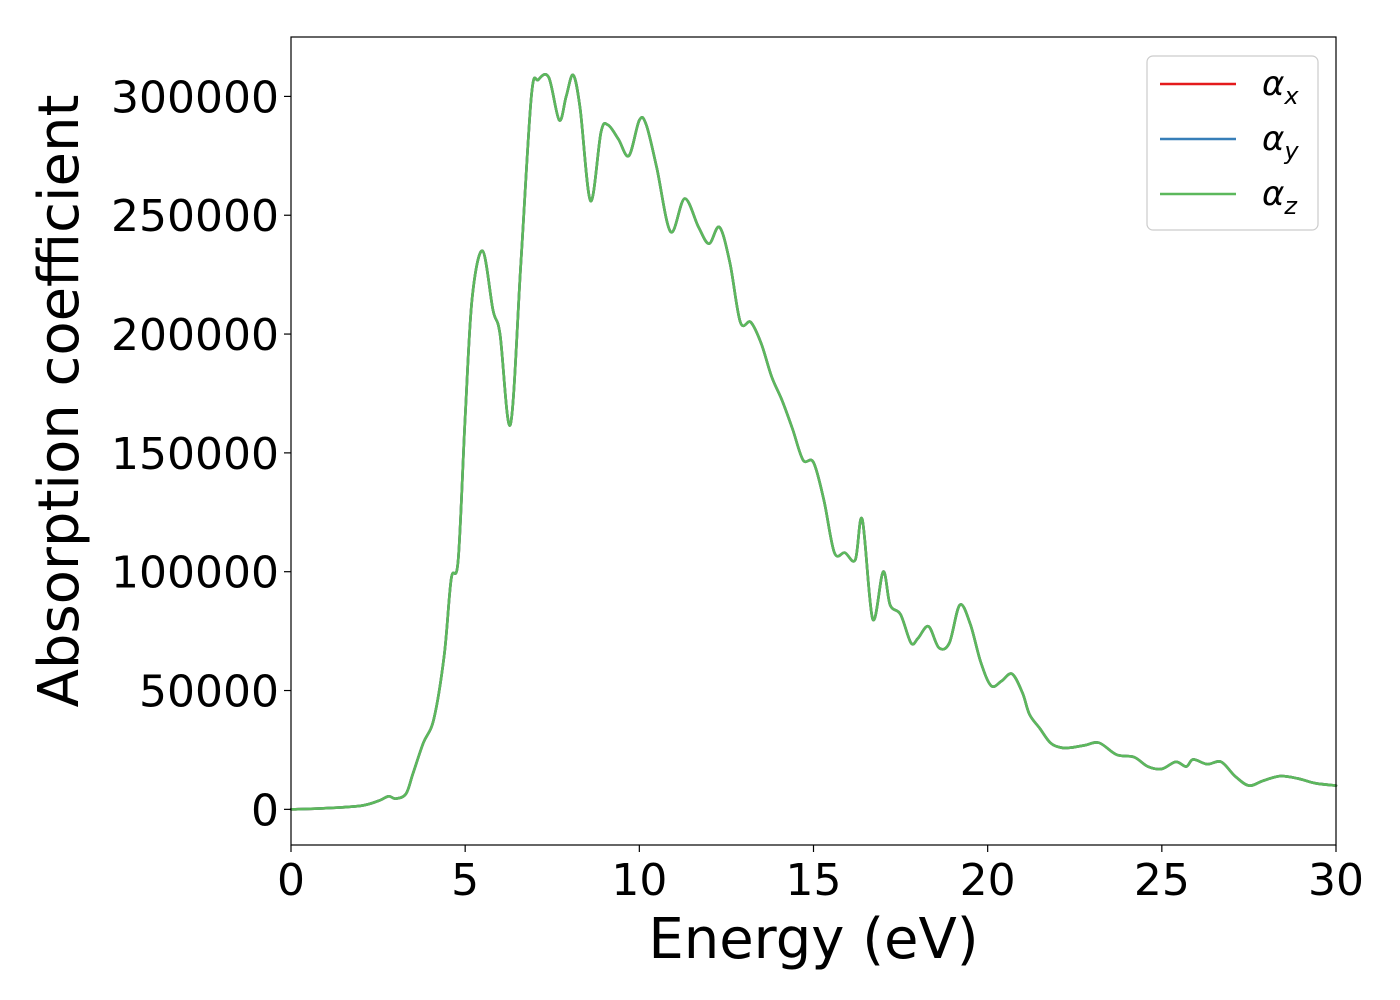 This screenshot has width=1400, height=1000. Describe the element at coordinates (209, 692) in the screenshot. I see `y-tick-label: 50000` at that location.